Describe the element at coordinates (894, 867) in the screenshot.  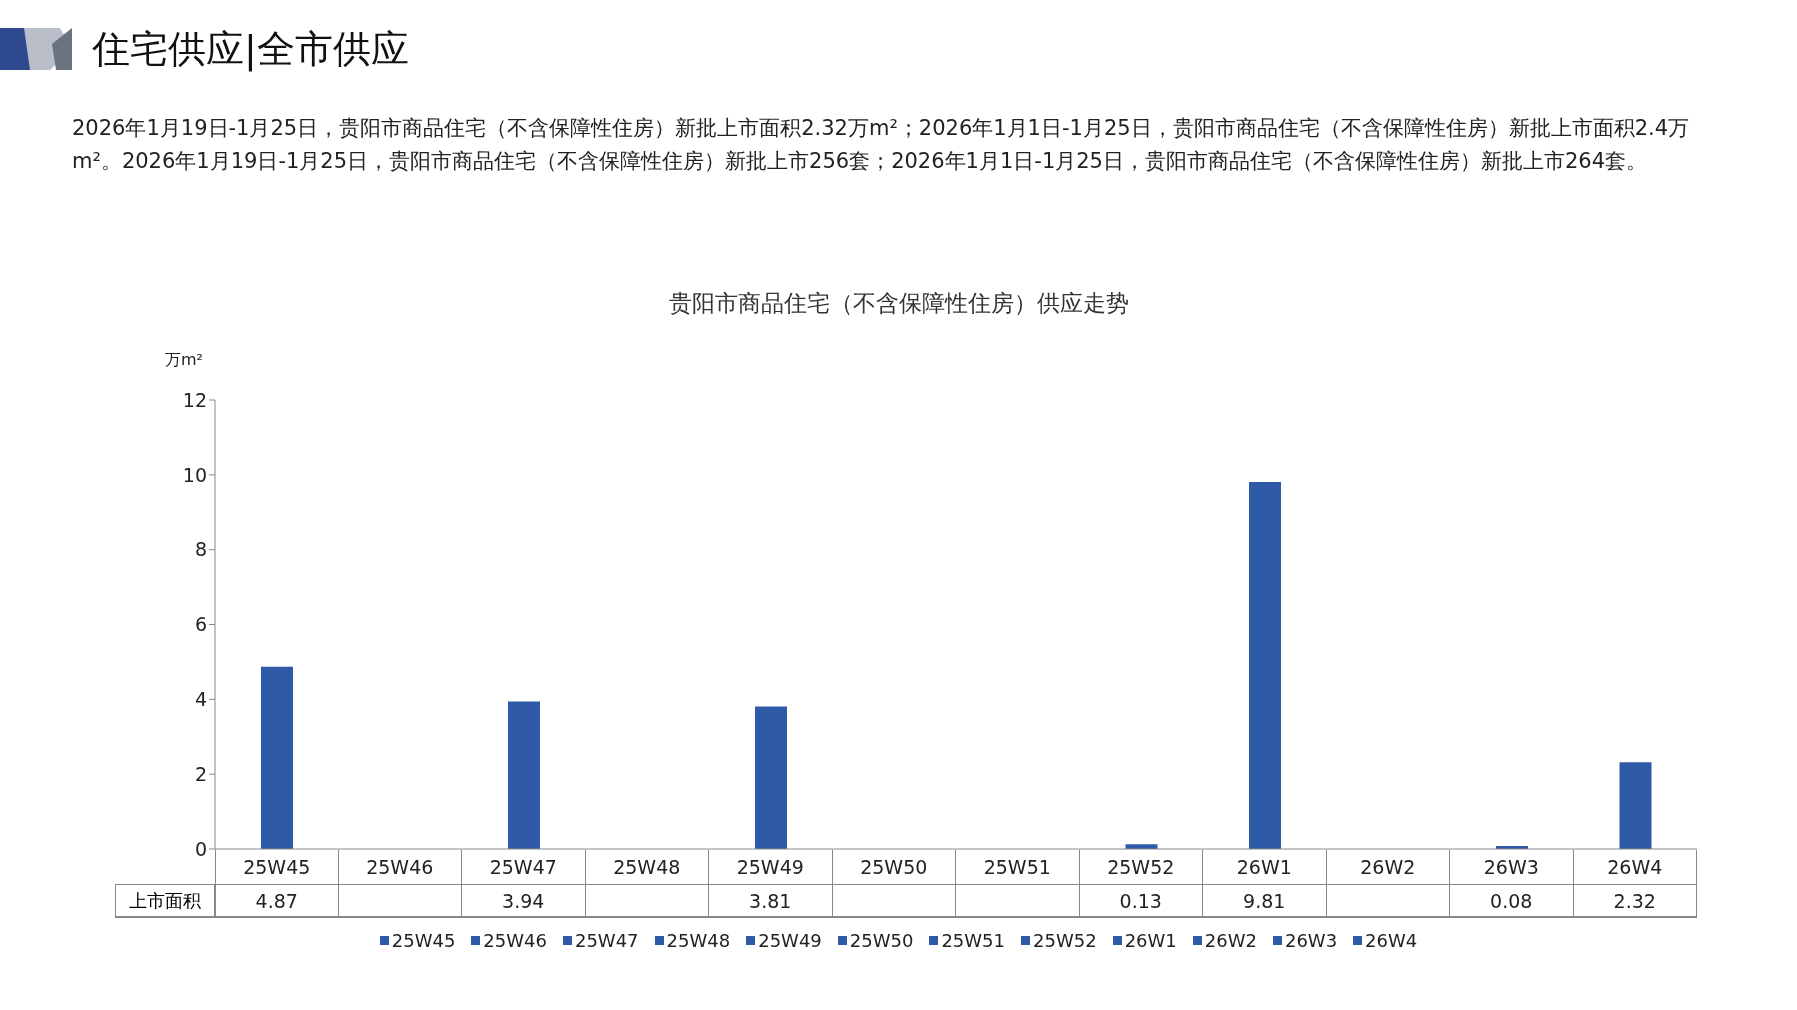
I see `x-tick-label: 25W50` at that location.